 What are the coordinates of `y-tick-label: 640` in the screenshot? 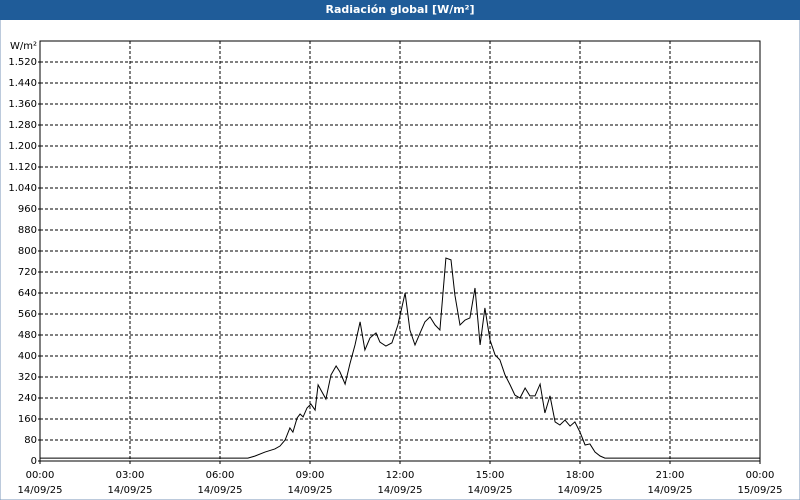 It's located at (27, 293).